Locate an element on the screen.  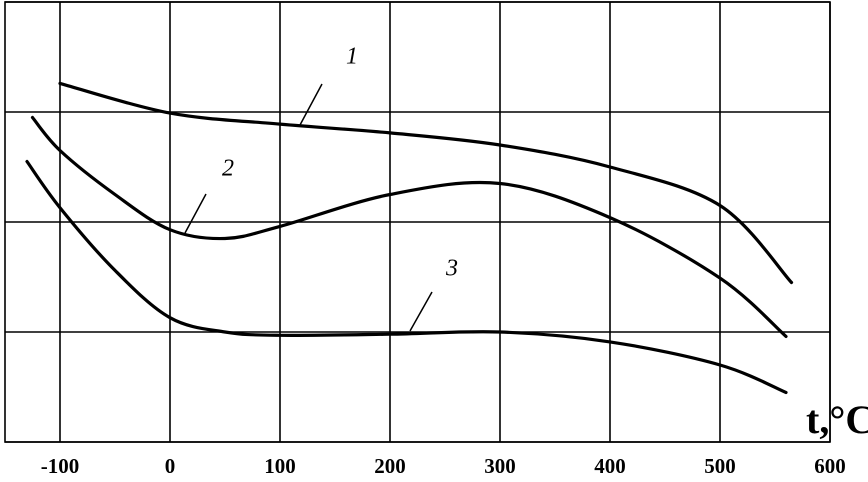
x-tick-label: 100 is located at coordinates (280, 466).